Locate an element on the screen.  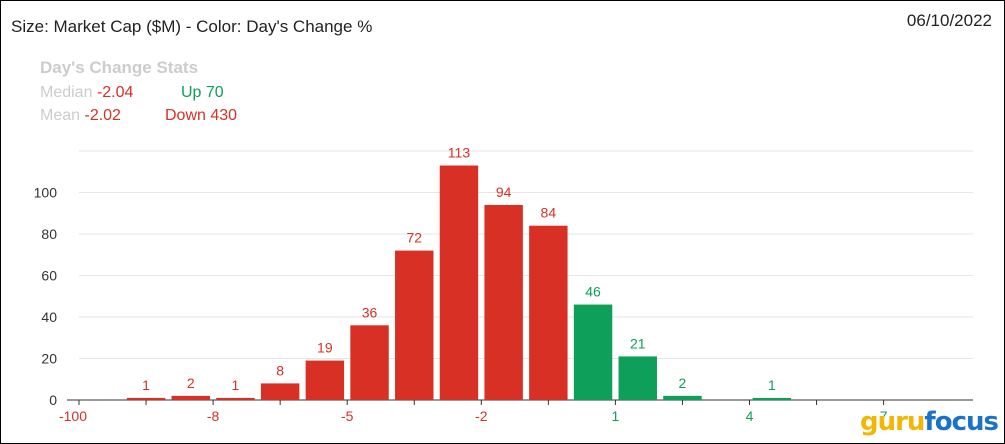
x-tick-label: -8 is located at coordinates (213, 416).